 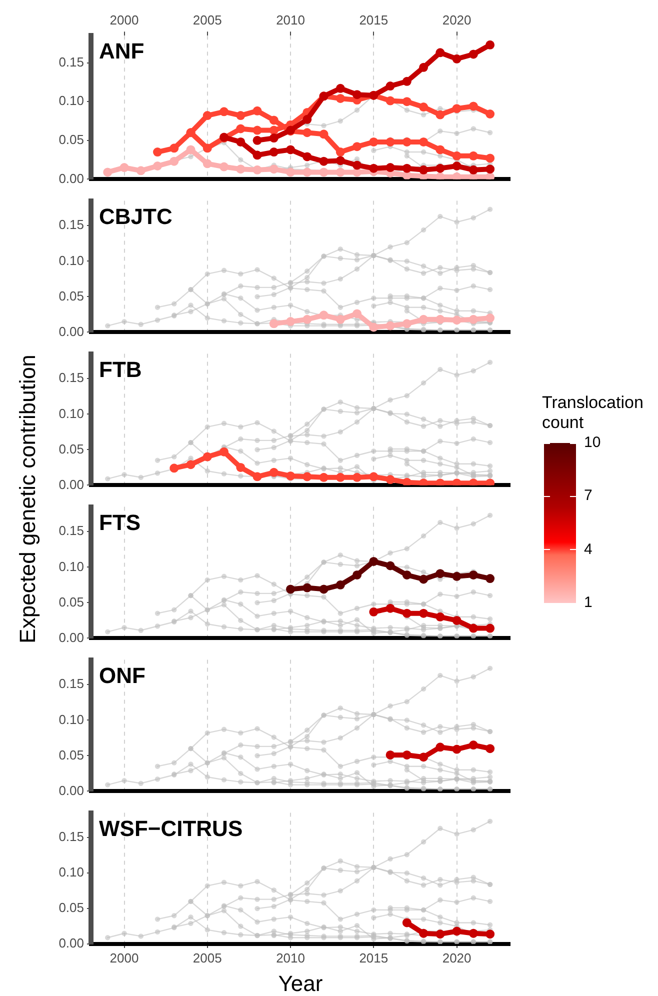 What do you see at coordinates (120, 369) in the screenshot?
I see `chart-title: FTB` at bounding box center [120, 369].